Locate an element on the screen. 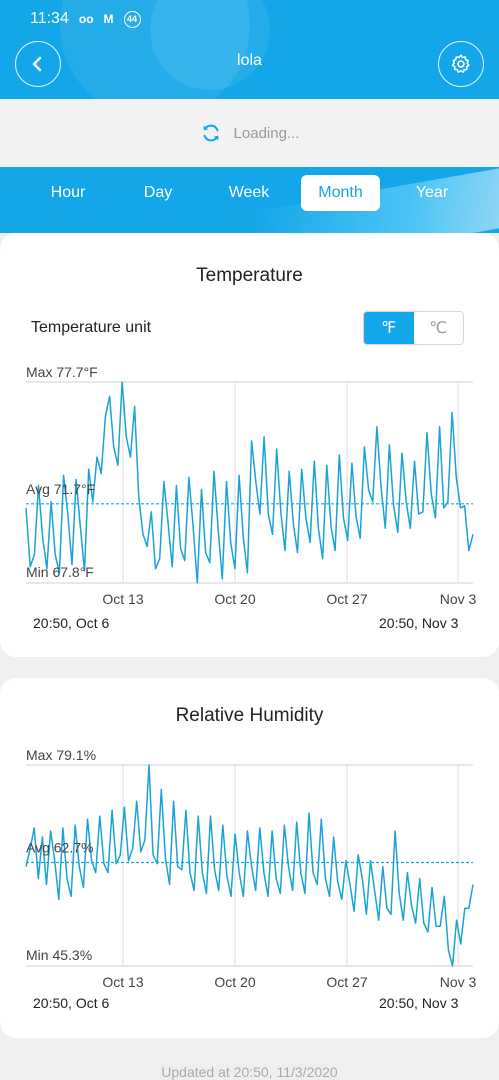  refresh-icon is located at coordinates (210, 133).